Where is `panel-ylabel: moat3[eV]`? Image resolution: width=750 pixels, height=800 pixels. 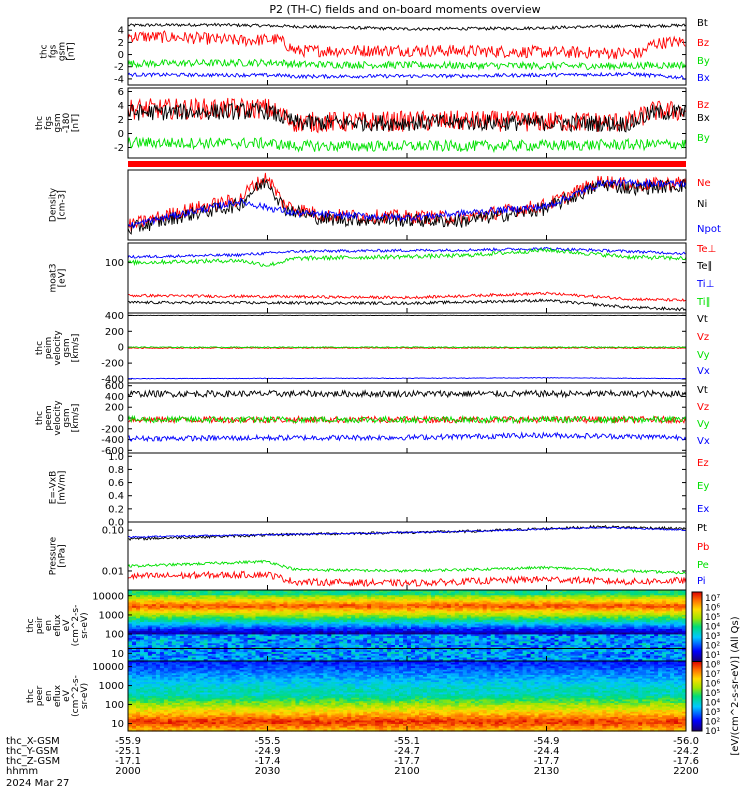
panel-ylabel: moat3[eV] is located at coordinates (58, 277).